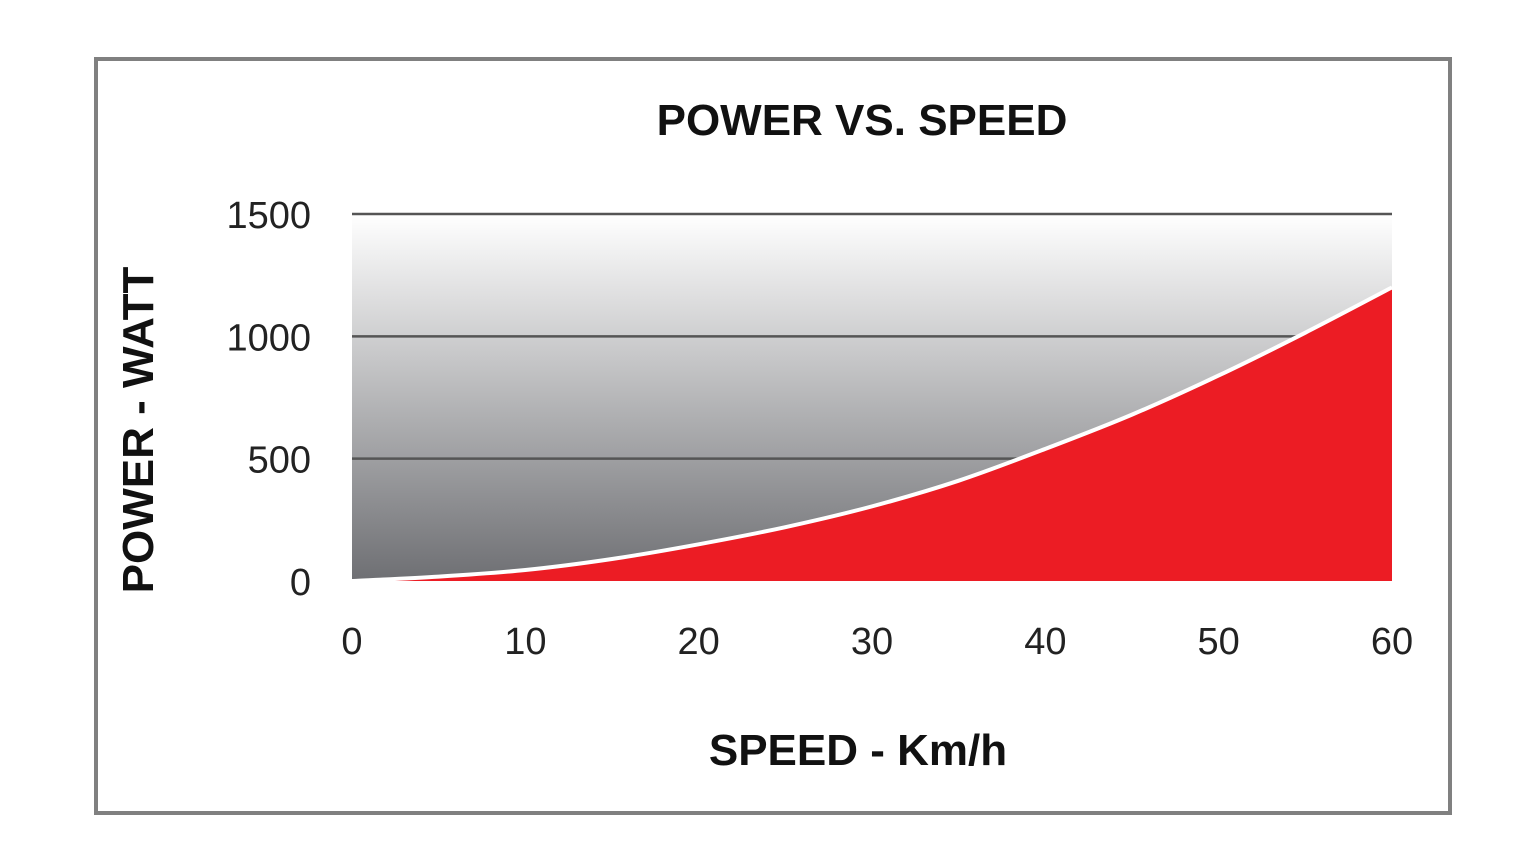 This screenshot has width=1536, height=864. Describe the element at coordinates (862, 120) in the screenshot. I see `chart-title: POWER VS. SPEED` at that location.